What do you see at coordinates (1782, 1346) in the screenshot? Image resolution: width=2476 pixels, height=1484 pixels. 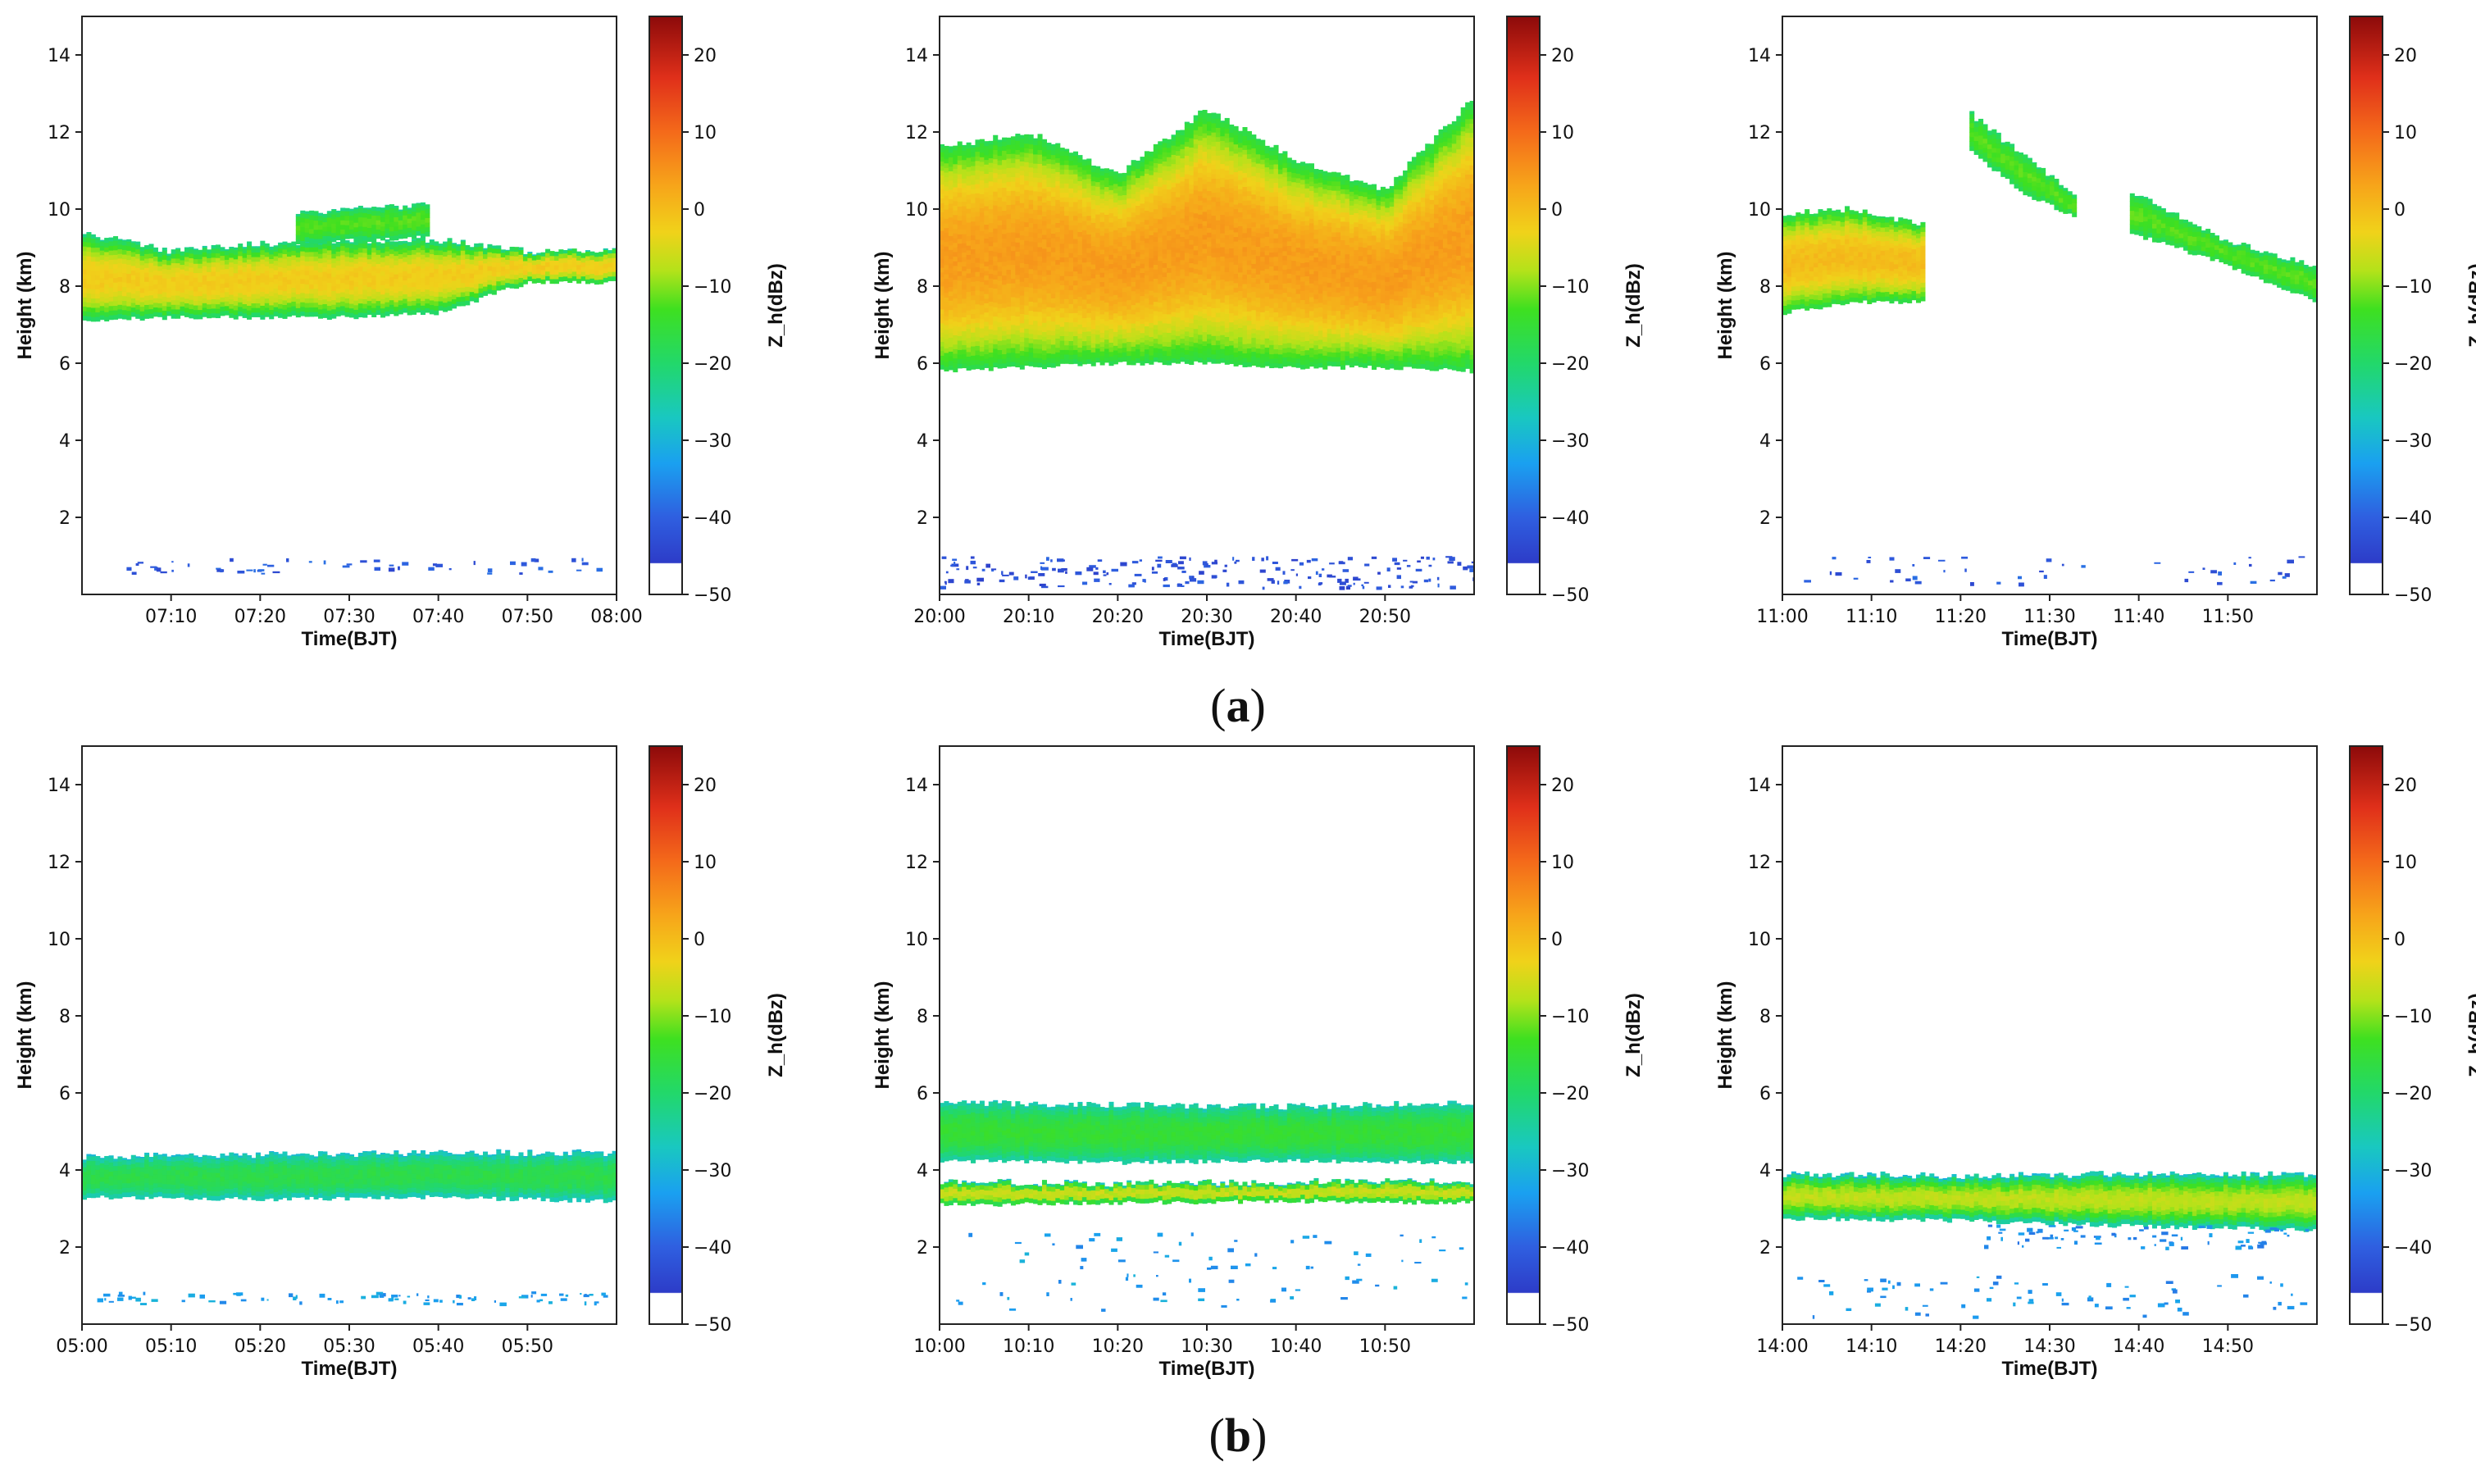 I see `x-tick-label: 14:00` at bounding box center [1782, 1346].